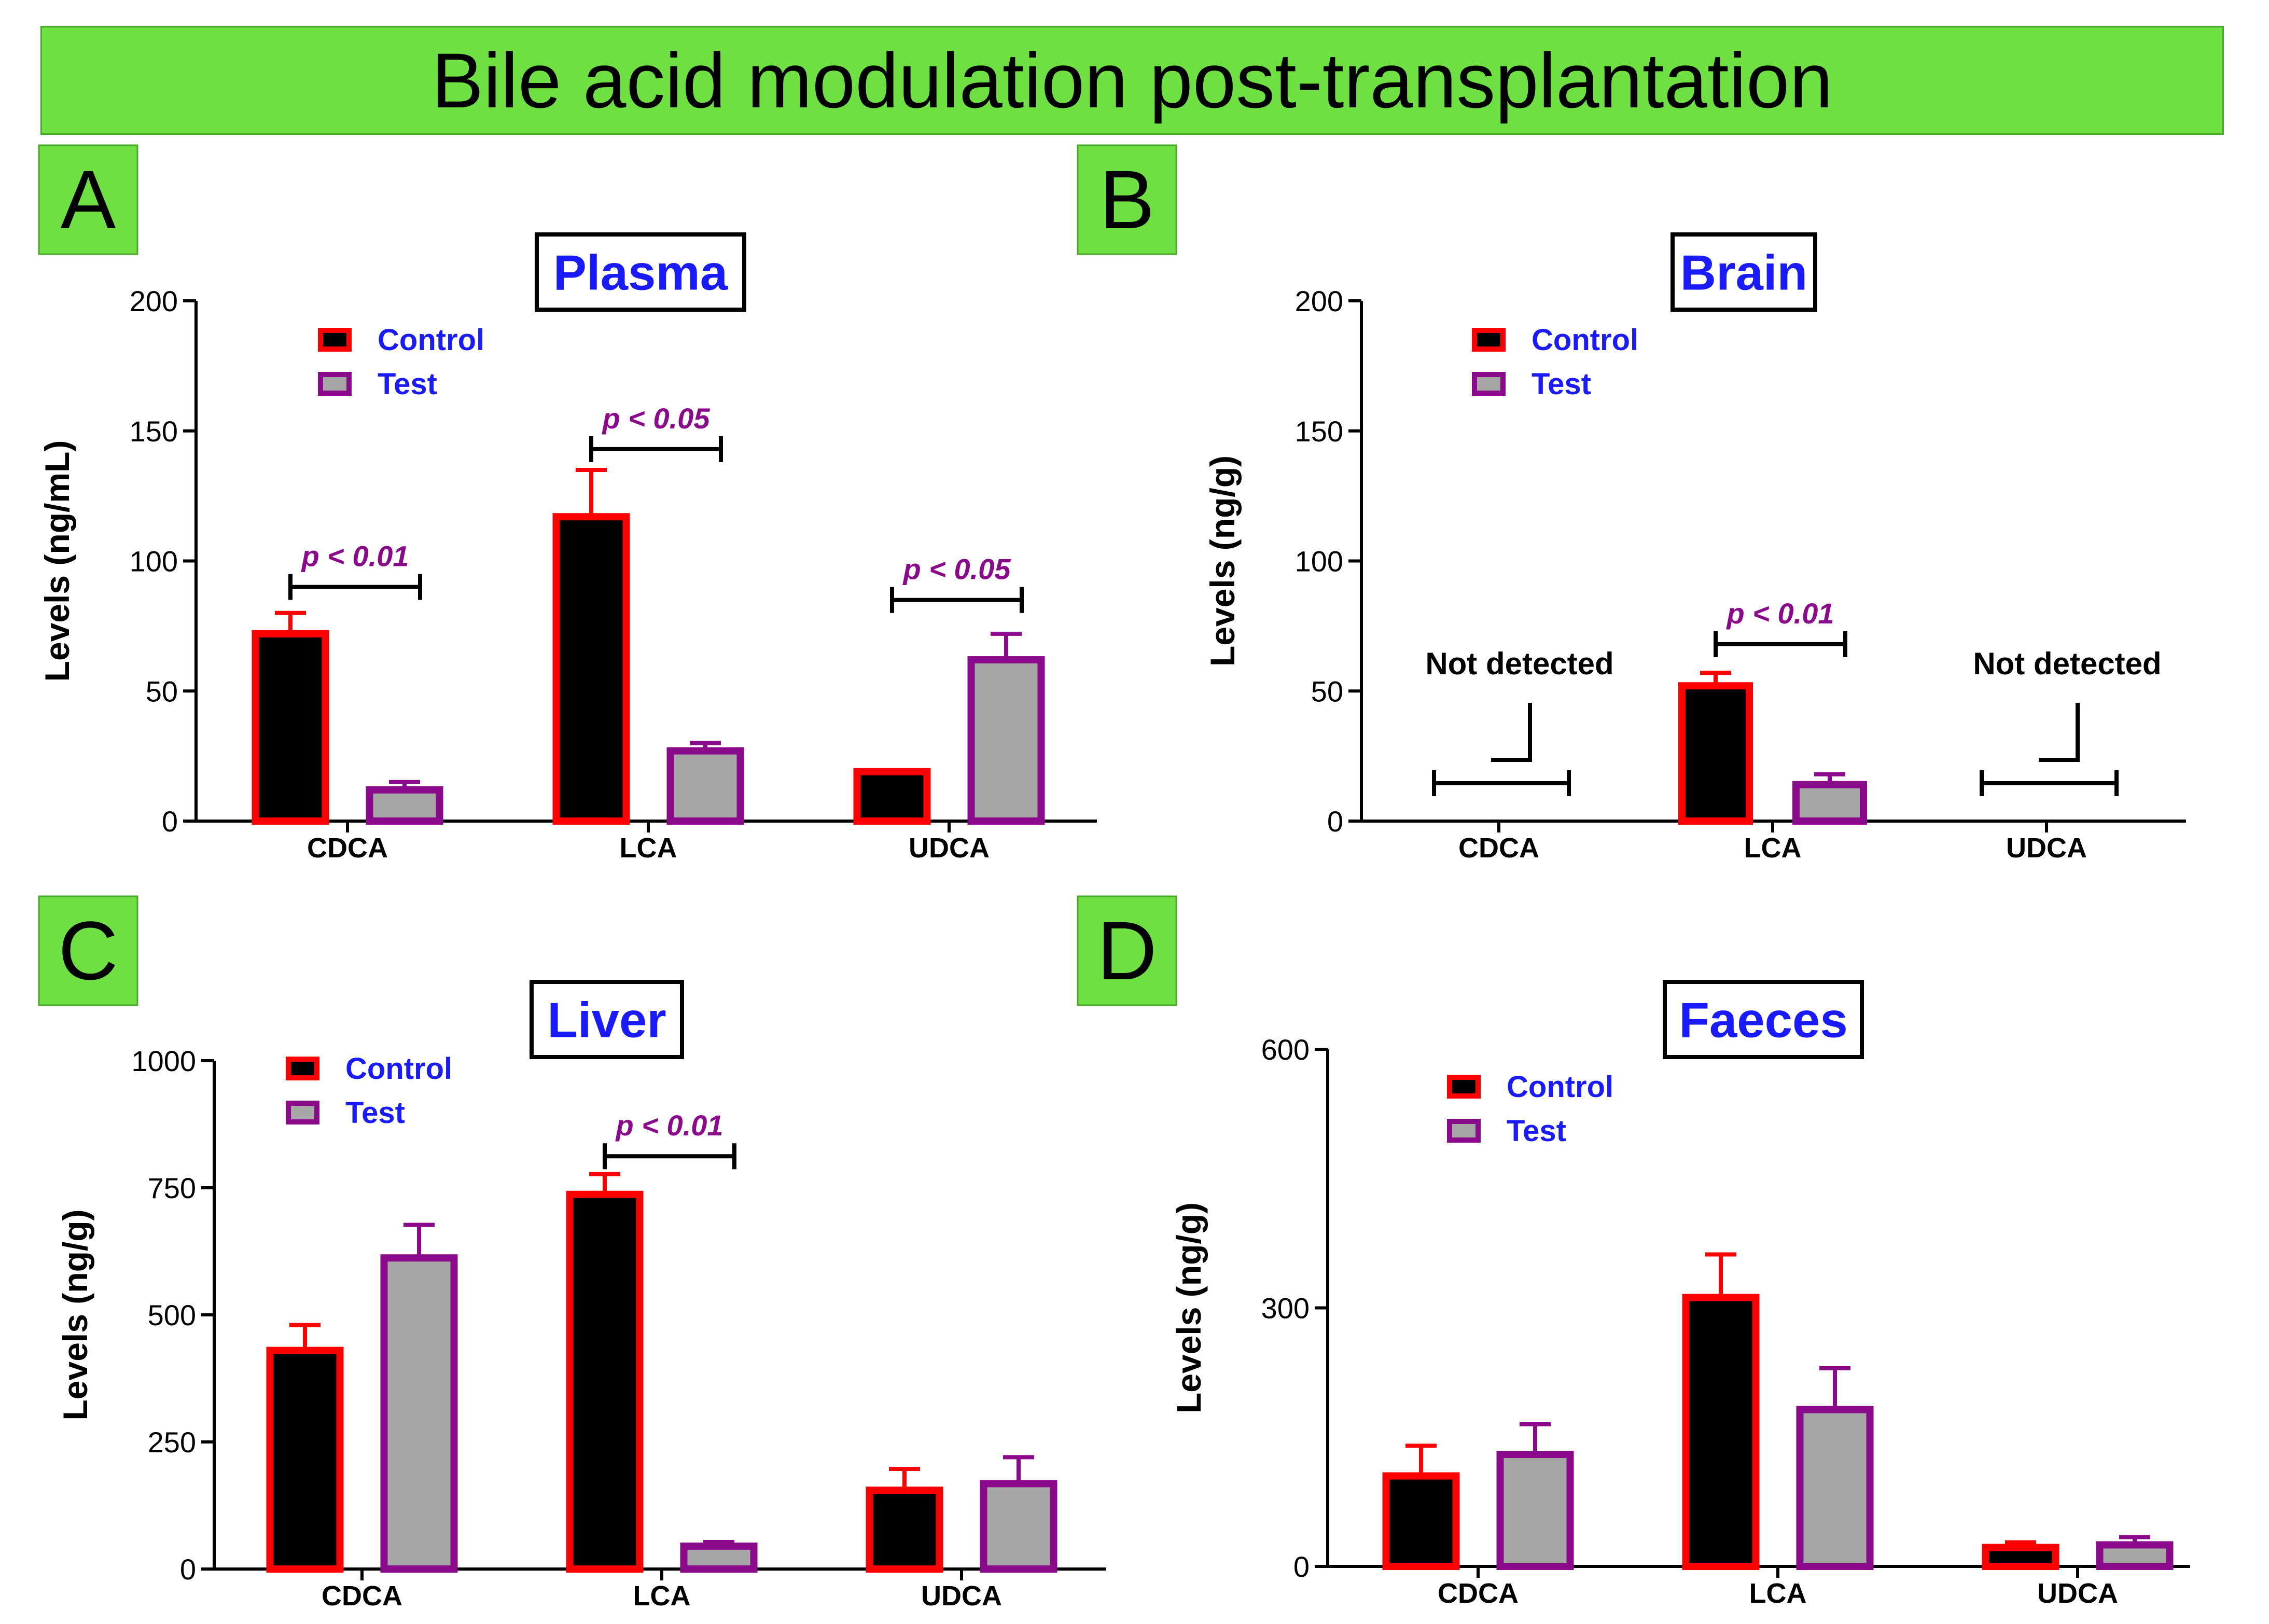 This screenshot has height=1624, width=2269. Describe the element at coordinates (172, 1188) in the screenshot. I see `y-tick-label: 750` at that location.